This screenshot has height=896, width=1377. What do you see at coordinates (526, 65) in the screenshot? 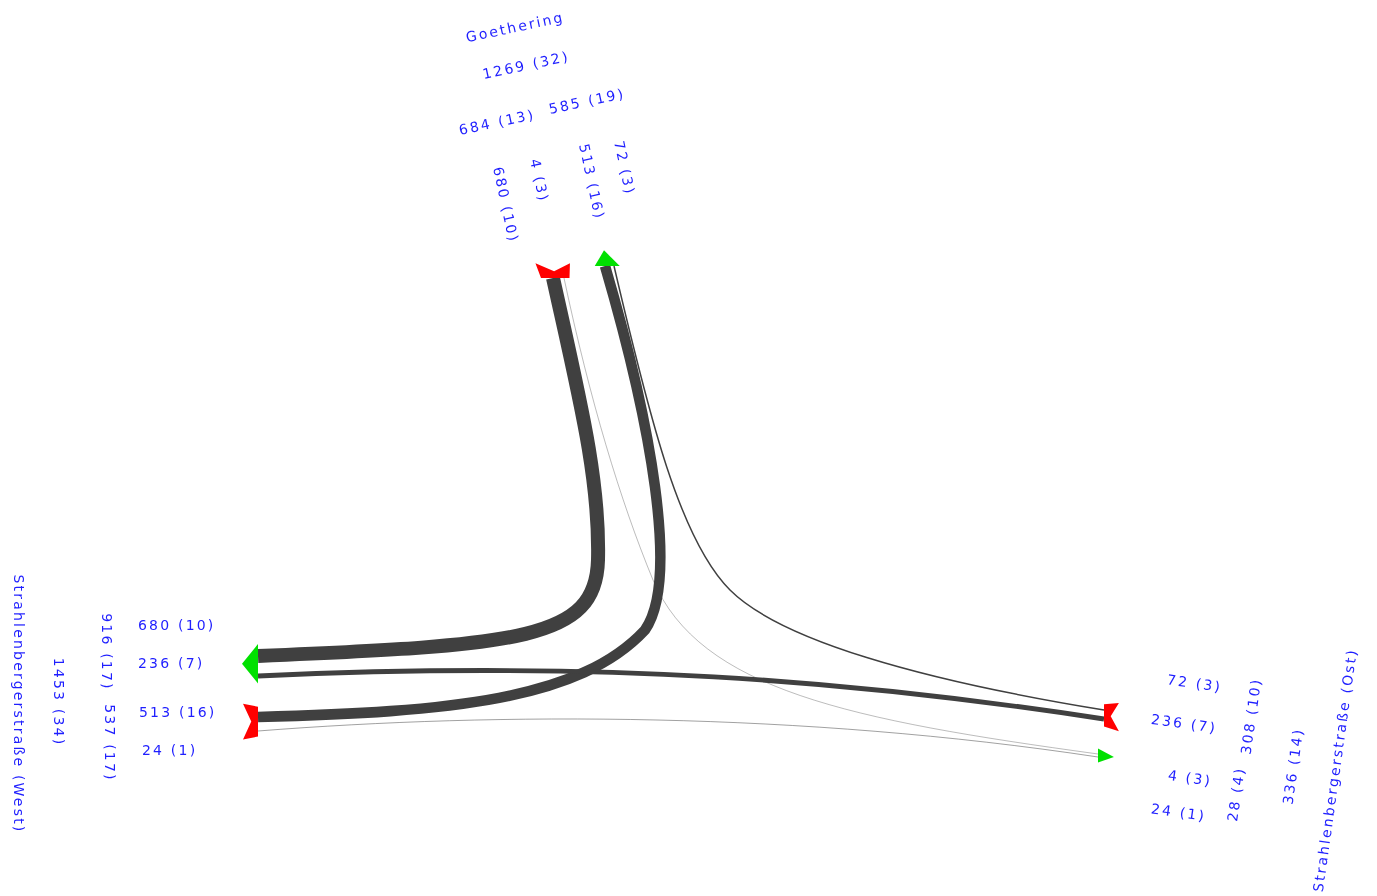
I see `text: 1269 (32)` at bounding box center [526, 65].